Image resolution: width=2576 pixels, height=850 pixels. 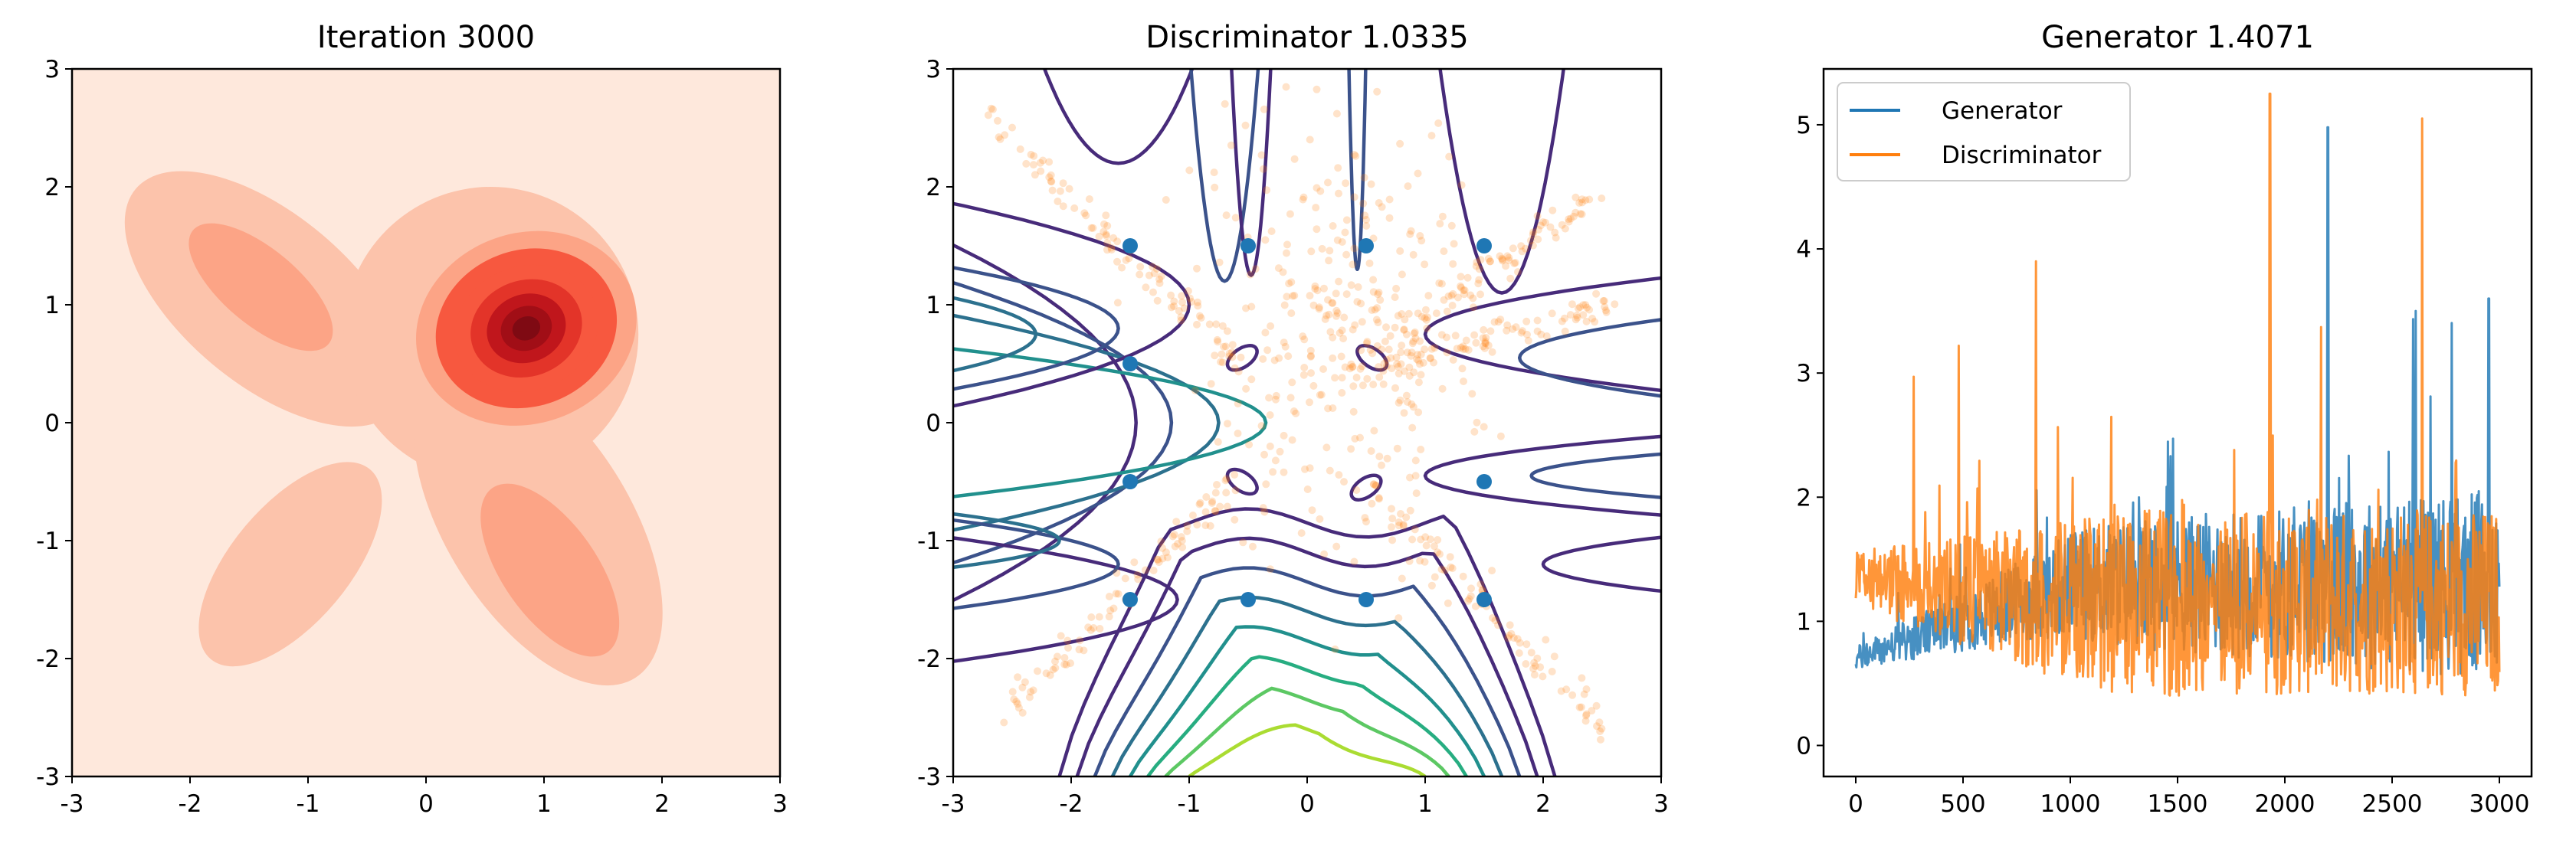 What do you see at coordinates (1804, 373) in the screenshot?
I see `y-tick-label: 3` at bounding box center [1804, 373].